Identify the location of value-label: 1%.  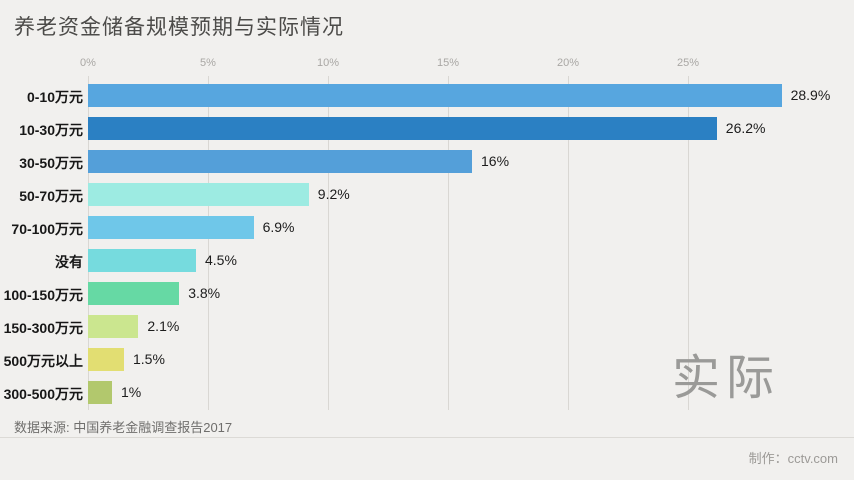
(131, 392).